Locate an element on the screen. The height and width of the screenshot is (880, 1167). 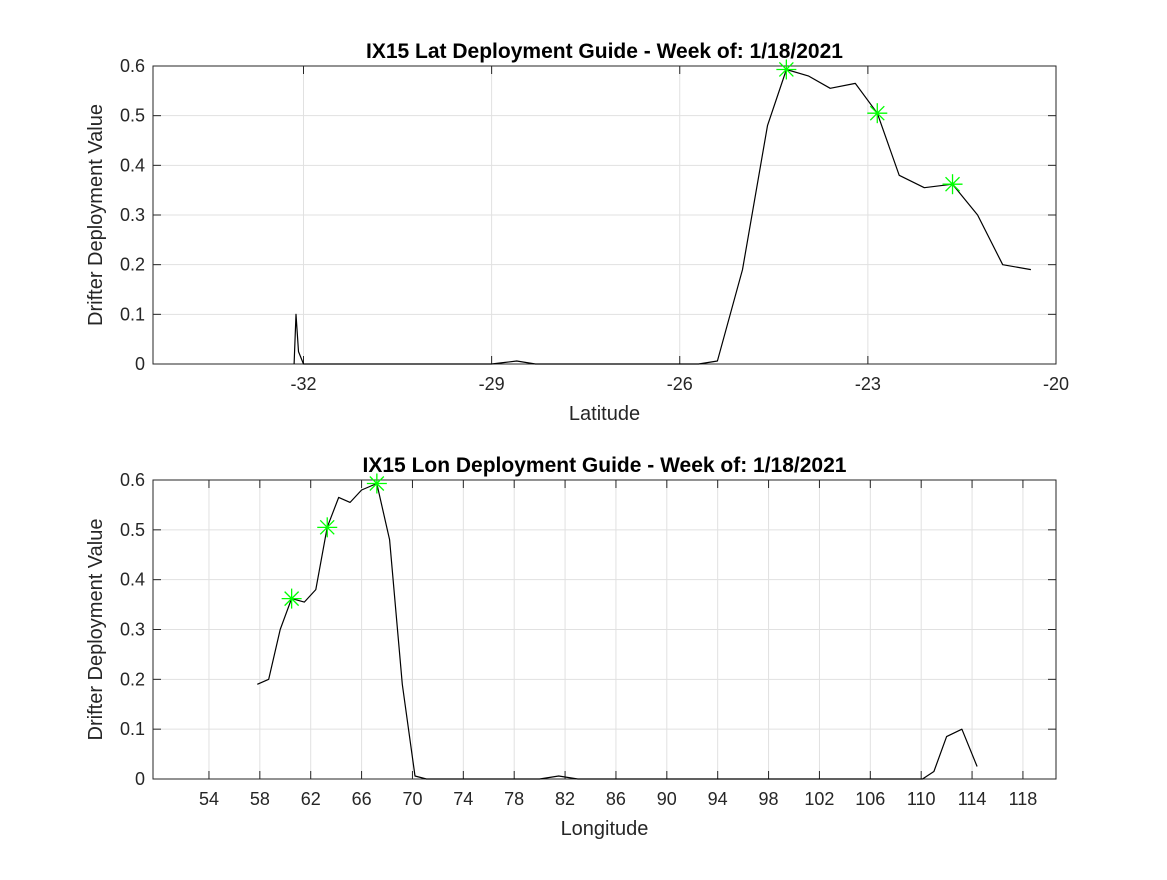
x-tick-label: -32 is located at coordinates (303, 384).